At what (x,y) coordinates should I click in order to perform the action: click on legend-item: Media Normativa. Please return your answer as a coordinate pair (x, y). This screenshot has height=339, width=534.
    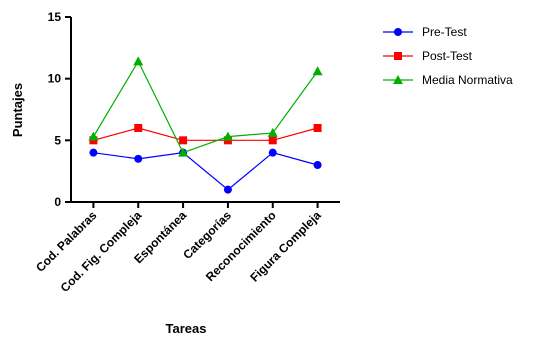
    Looking at the image, I should click on (448, 80).